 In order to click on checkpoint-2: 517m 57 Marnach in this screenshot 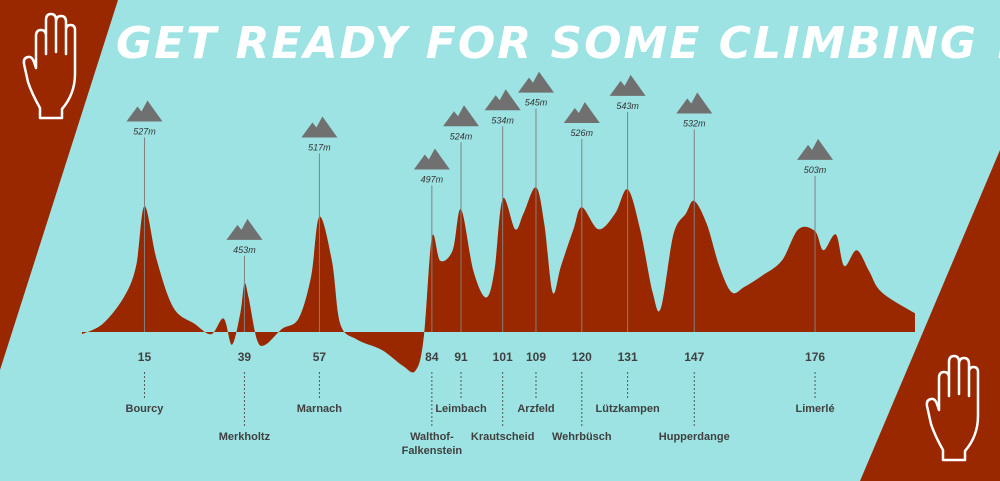, I will do `click(320, 265)`.